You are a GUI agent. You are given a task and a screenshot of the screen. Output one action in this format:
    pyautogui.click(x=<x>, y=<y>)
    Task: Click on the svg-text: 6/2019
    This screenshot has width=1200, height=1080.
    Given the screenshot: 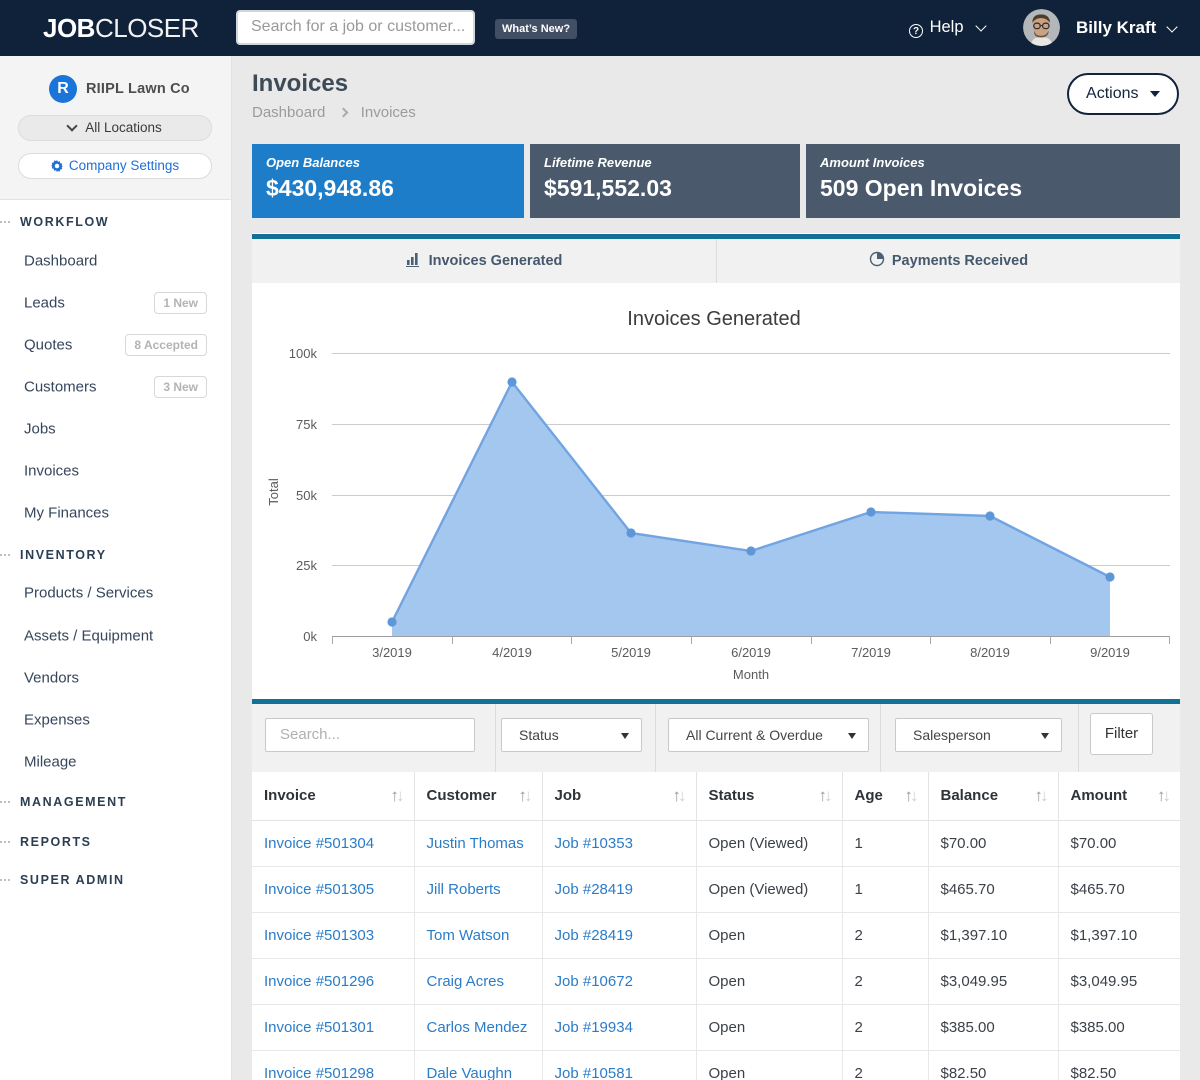 What is the action you would take?
    pyautogui.click(x=751, y=652)
    